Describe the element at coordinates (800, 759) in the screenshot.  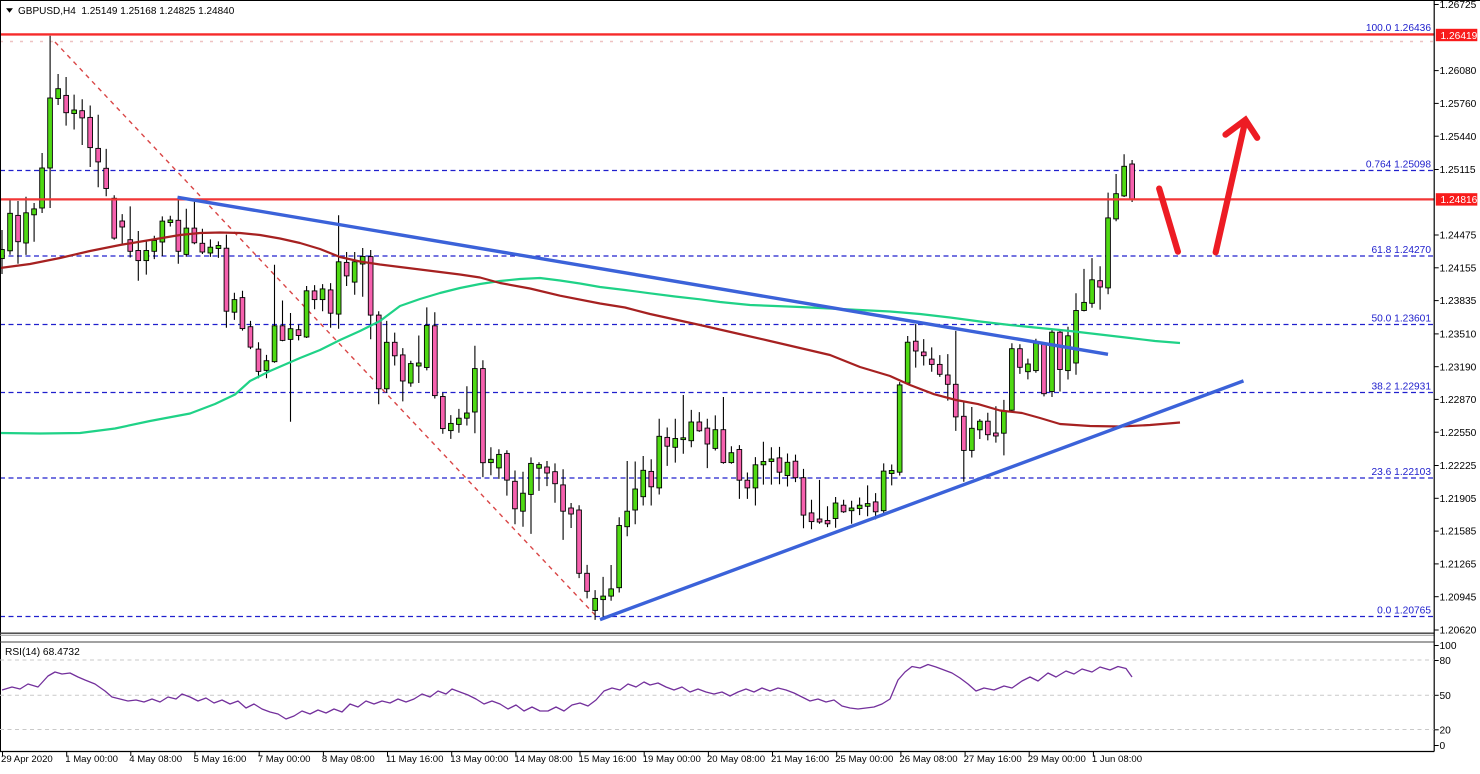
I see `svg-text: 21 May 16:00` at that location.